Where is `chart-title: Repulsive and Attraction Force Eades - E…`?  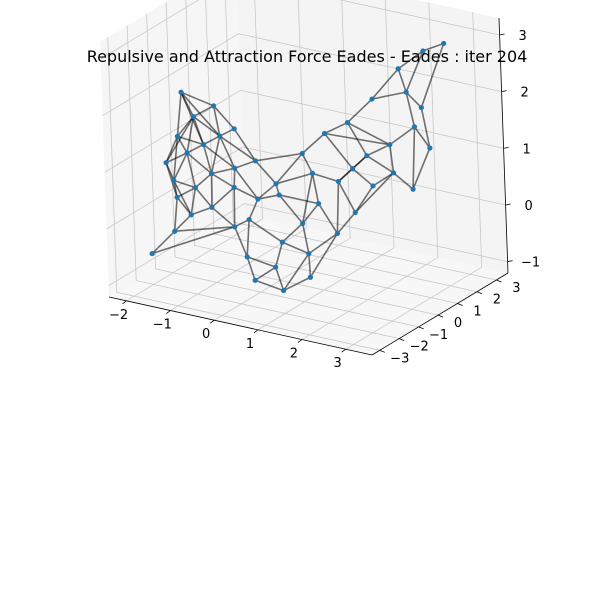
chart-title: Repulsive and Attraction Force Eades - E… is located at coordinates (300, 56).